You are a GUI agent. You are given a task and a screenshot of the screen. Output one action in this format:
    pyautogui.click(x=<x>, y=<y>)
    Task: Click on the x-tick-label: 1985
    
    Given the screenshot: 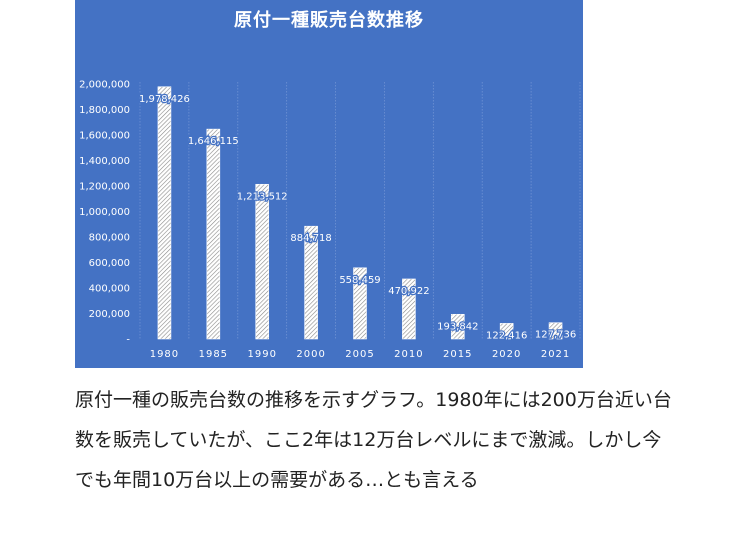 What is the action you would take?
    pyautogui.click(x=213, y=354)
    